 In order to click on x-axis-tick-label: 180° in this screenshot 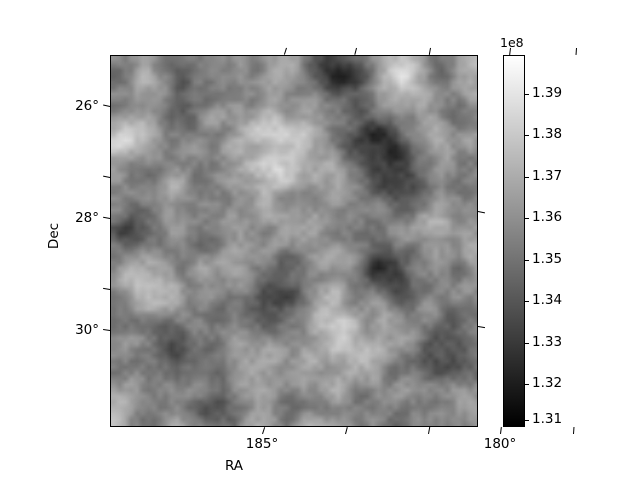, I will do `click(500, 444)`.